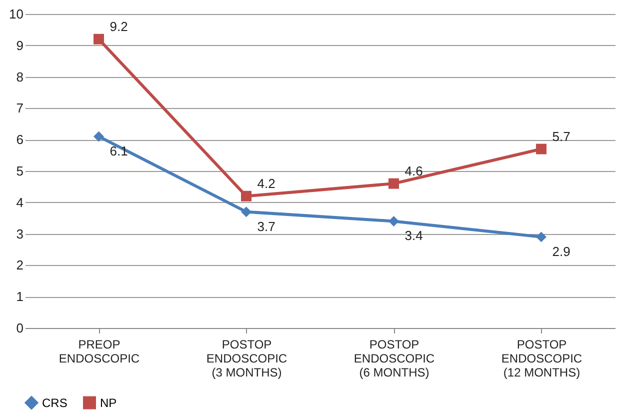 The height and width of the screenshot is (420, 625). What do you see at coordinates (541, 359) in the screenshot?
I see `x-tick-label: POSTOP ENDOSCOPIC (12 MONTHS)` at bounding box center [541, 359].